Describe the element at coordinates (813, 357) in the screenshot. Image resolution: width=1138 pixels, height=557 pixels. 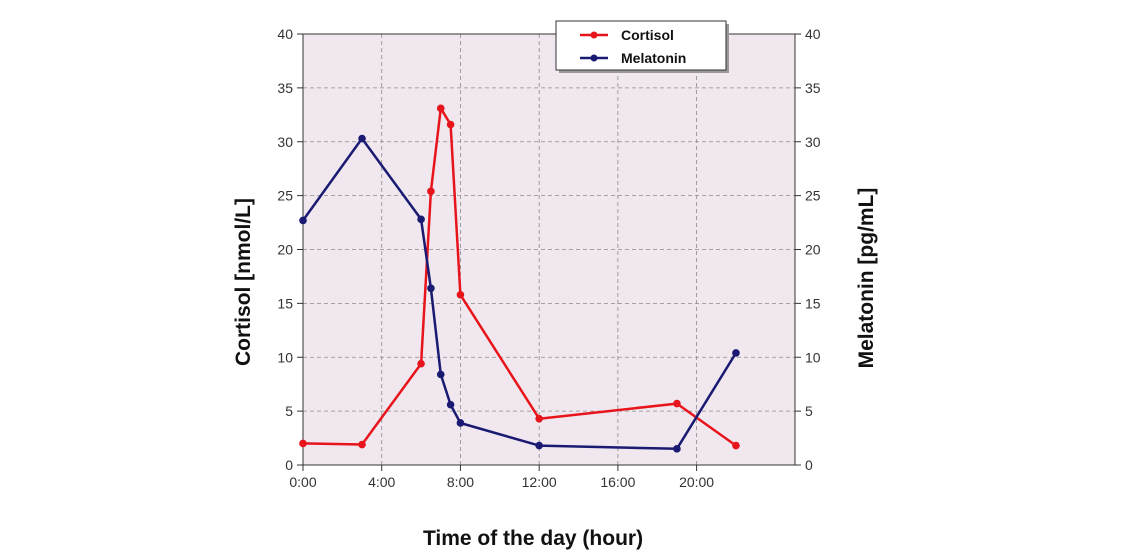
I see `y-right-tick-label: 10` at that location.